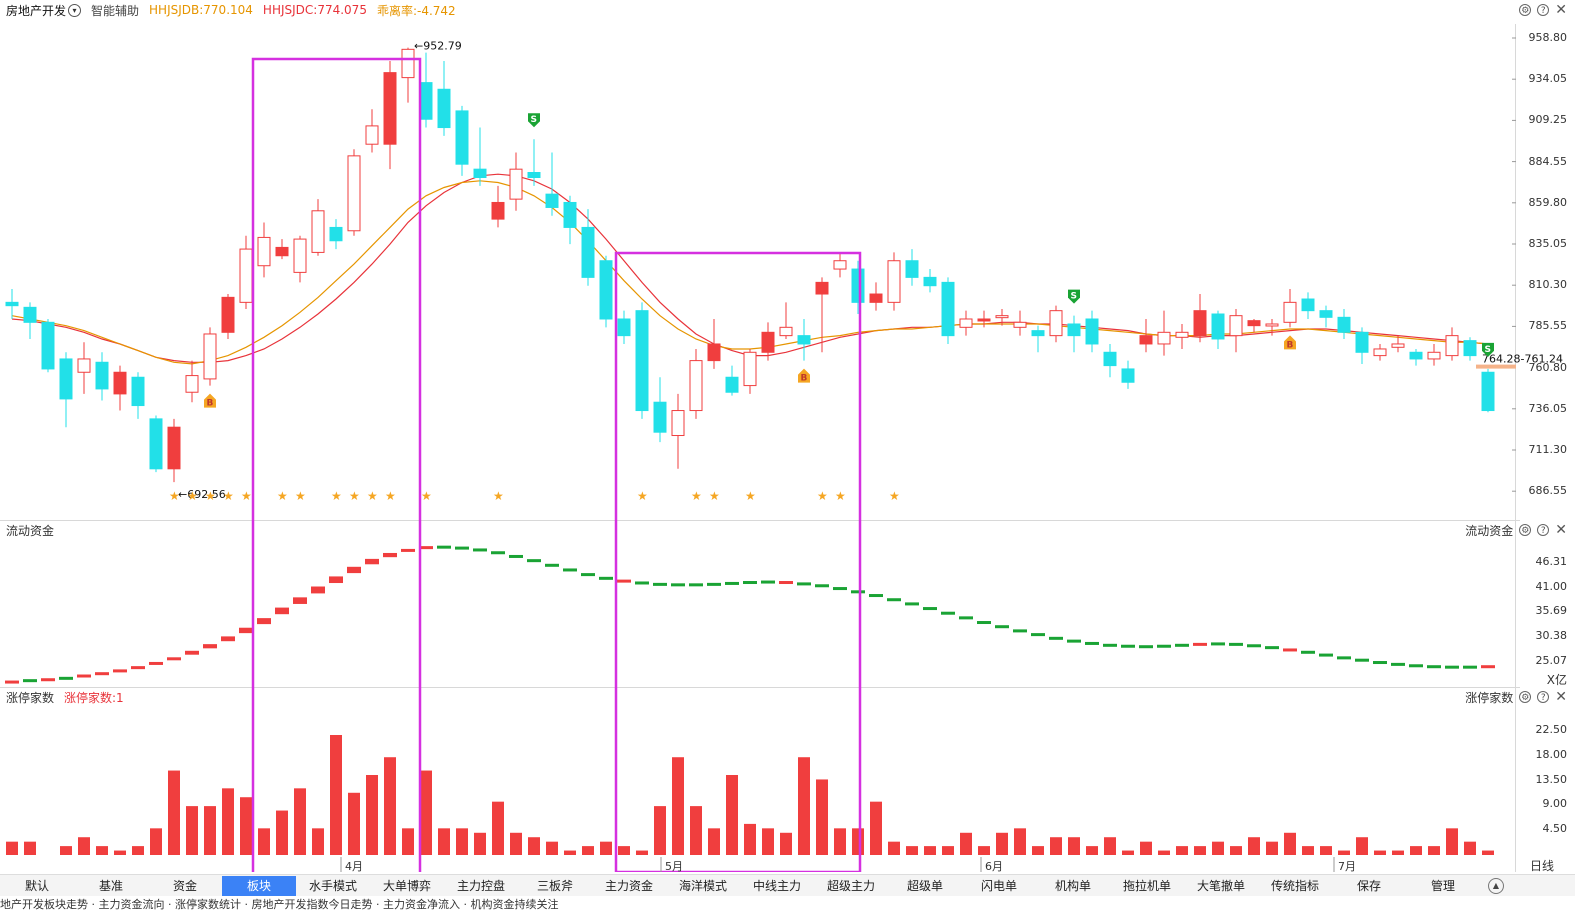 The height and width of the screenshot is (913, 1575). I want to click on month-label: 4月, so click(354, 866).